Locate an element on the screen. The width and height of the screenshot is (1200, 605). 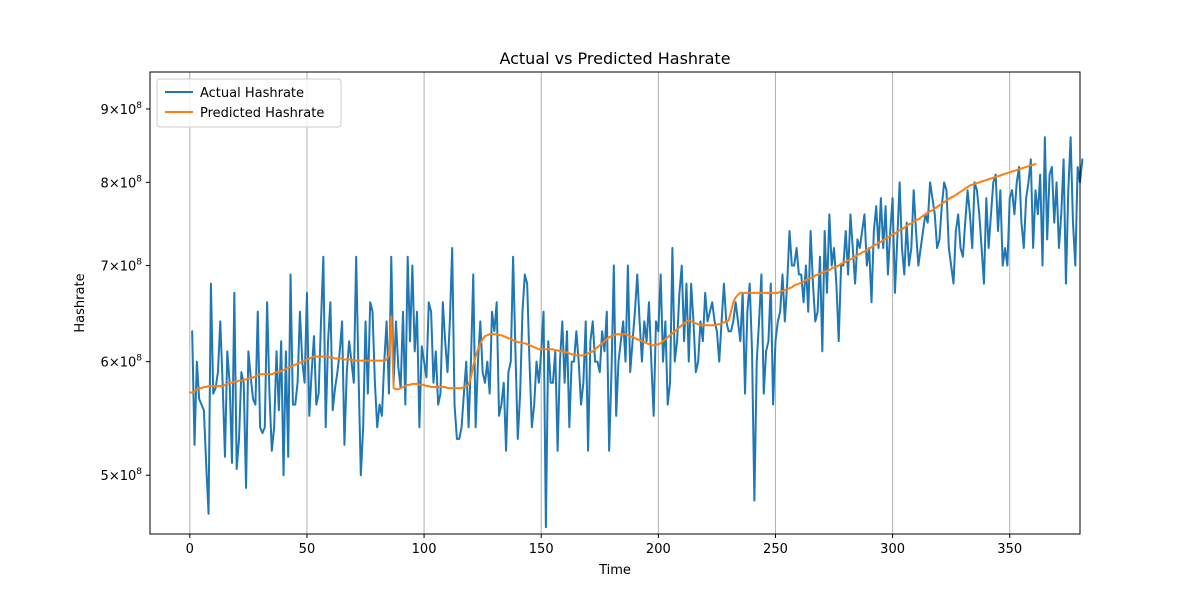
x-tick-label: 250 is located at coordinates (775, 549).